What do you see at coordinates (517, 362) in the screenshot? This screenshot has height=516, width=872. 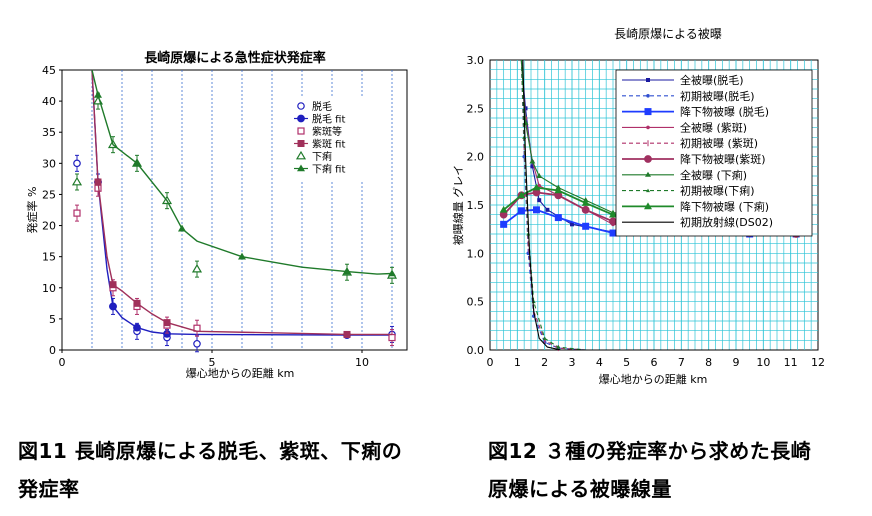 I see `x-tick-label: 1` at bounding box center [517, 362].